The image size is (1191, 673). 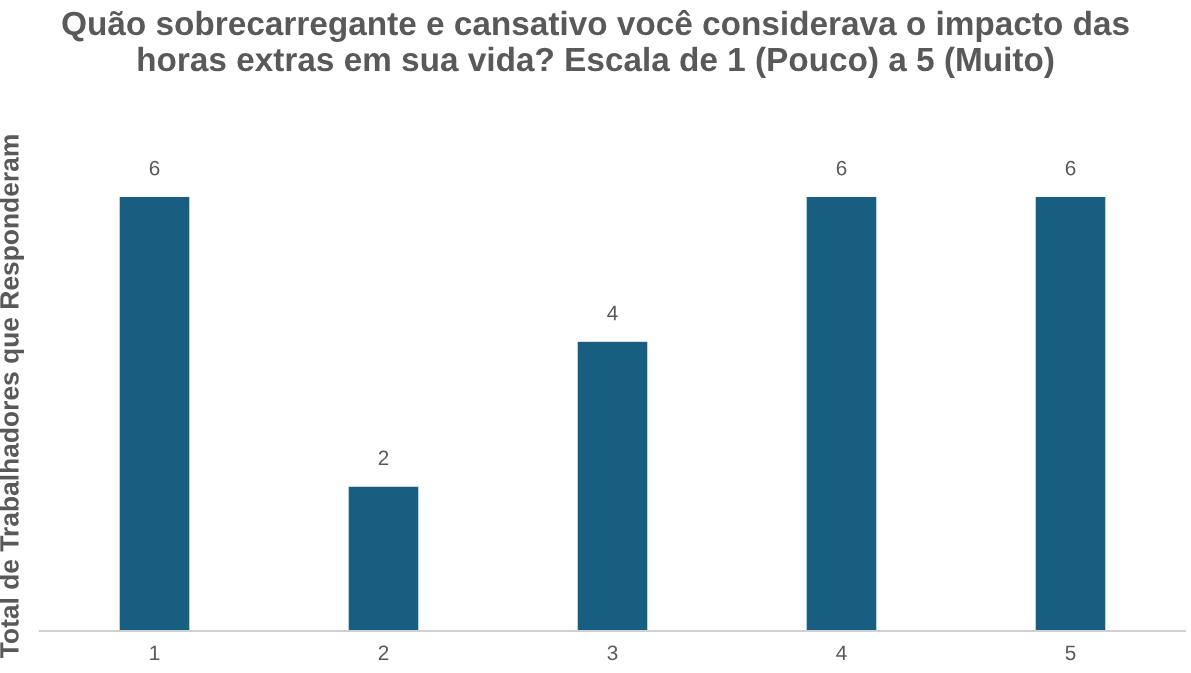 I want to click on x-tick-label: 4, so click(x=841, y=652).